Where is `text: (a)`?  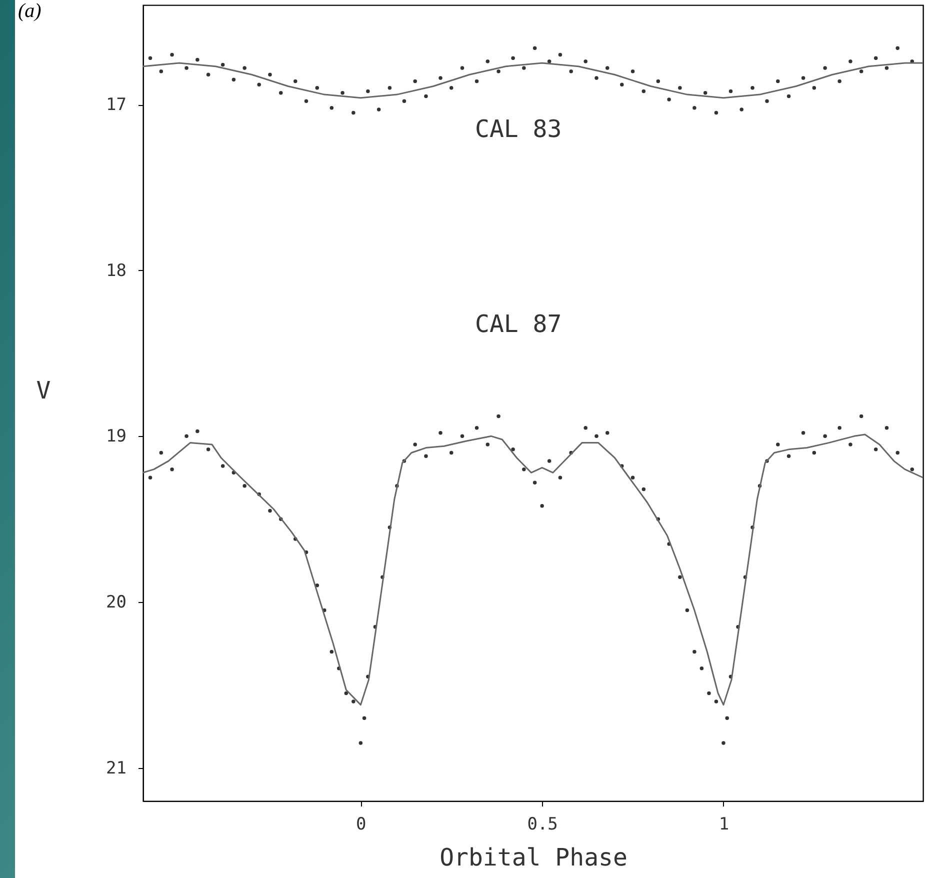 text: (a) is located at coordinates (30, 11).